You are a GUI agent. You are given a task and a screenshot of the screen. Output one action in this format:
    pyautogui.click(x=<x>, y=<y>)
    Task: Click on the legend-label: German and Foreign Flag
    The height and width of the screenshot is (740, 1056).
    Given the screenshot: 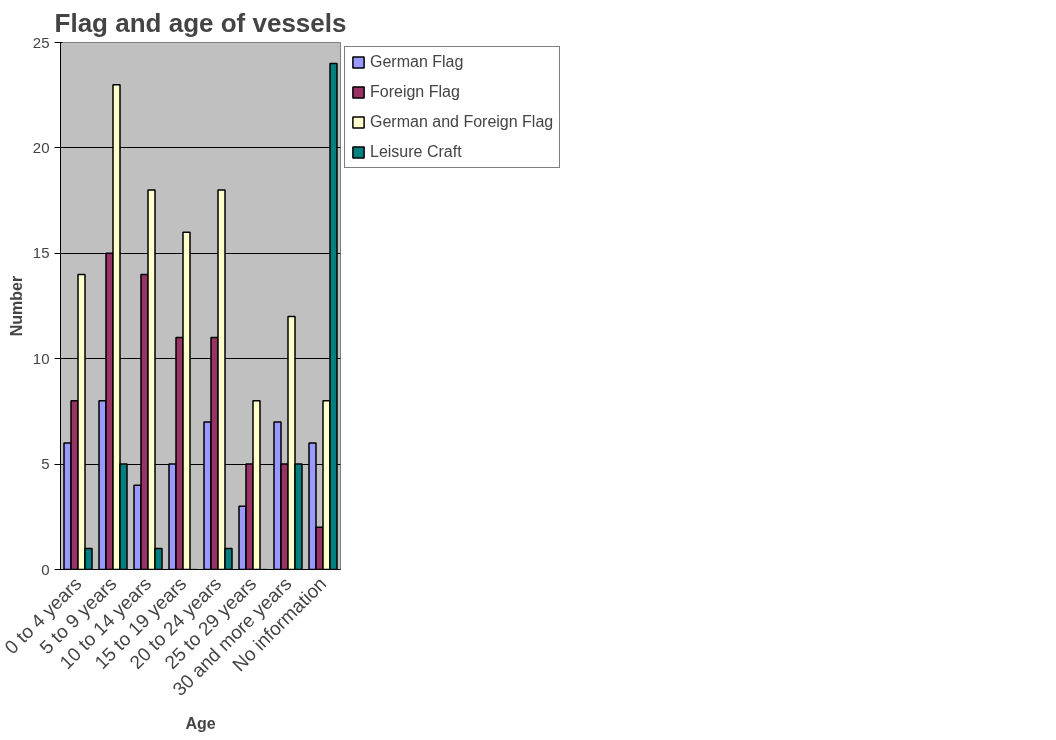 What is the action you would take?
    pyautogui.click(x=462, y=122)
    